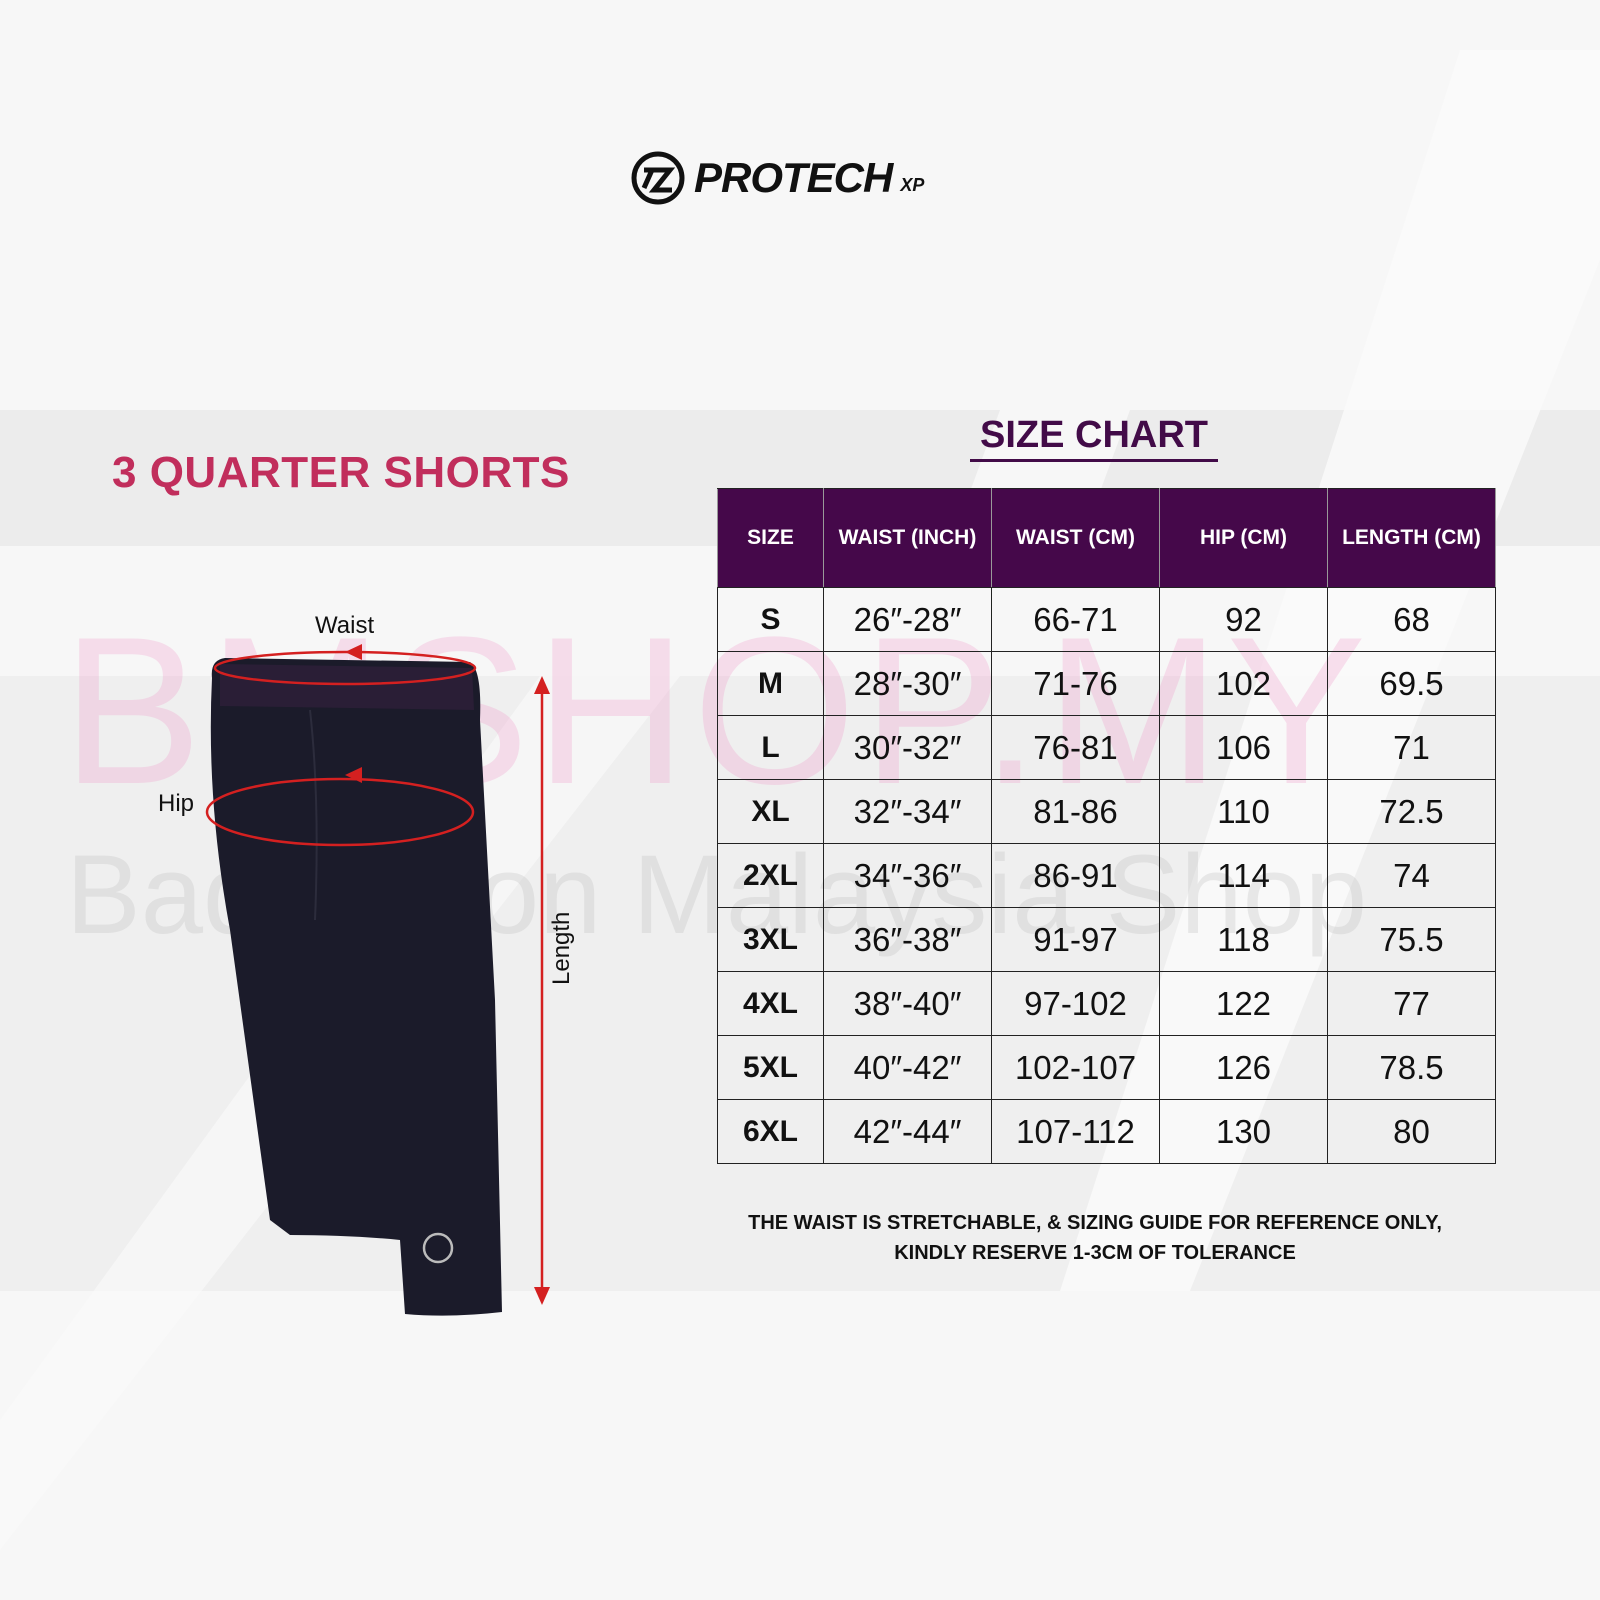 The width and height of the screenshot is (1600, 1600). Describe the element at coordinates (770, 538) in the screenshot. I see `column-header: SIZE` at that location.